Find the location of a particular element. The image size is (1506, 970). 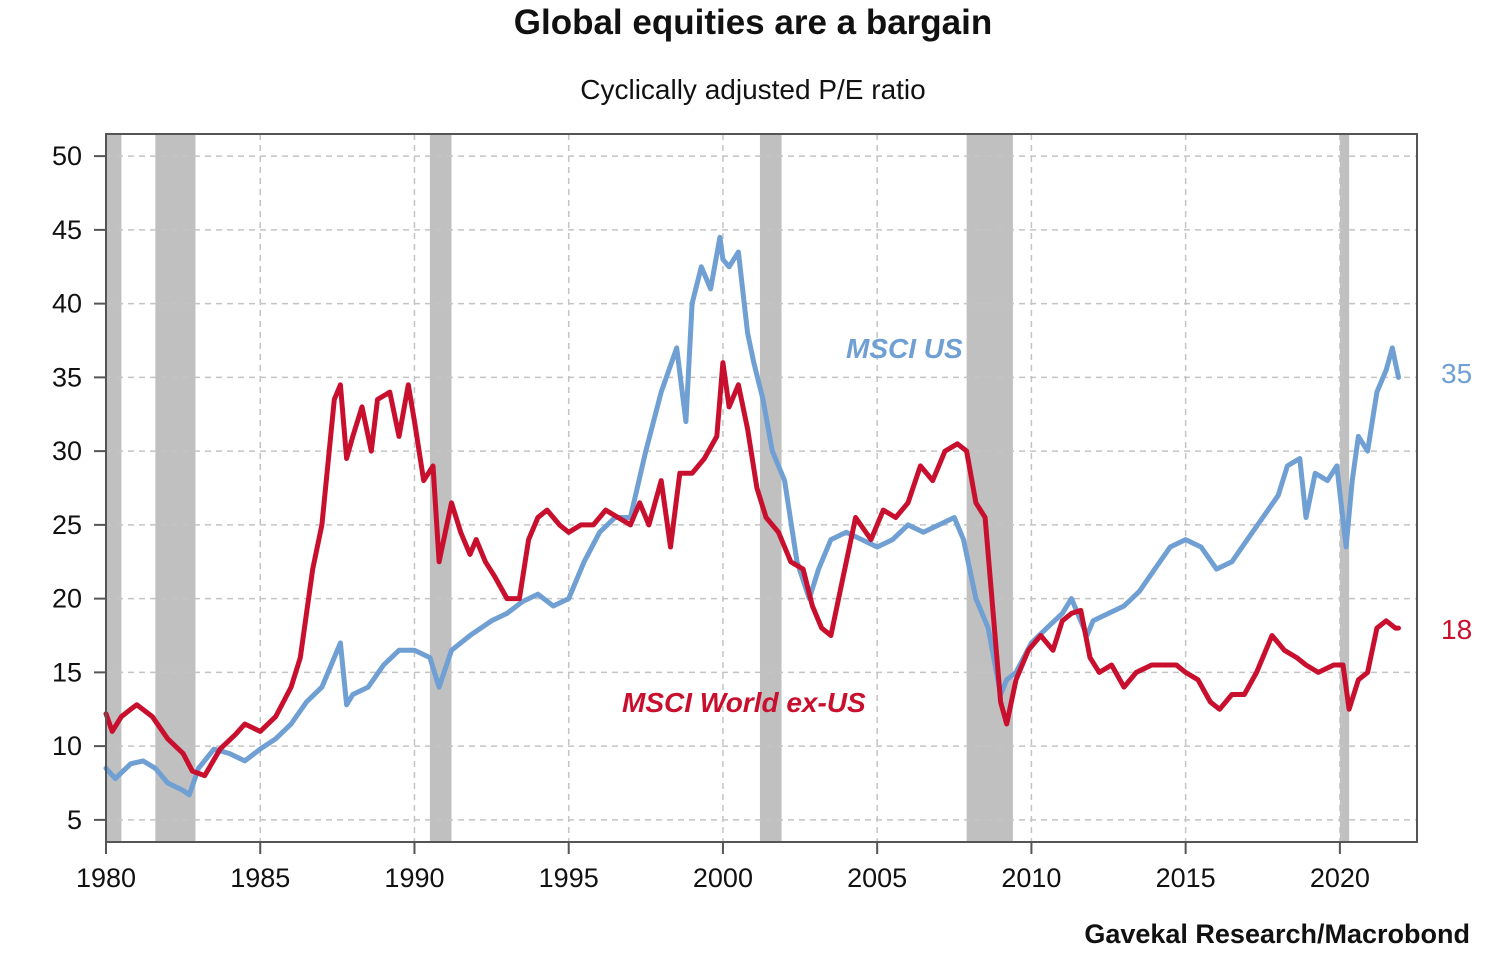

series-label-msci-world-ex-us: MSCI World ex-US is located at coordinates (744, 702).